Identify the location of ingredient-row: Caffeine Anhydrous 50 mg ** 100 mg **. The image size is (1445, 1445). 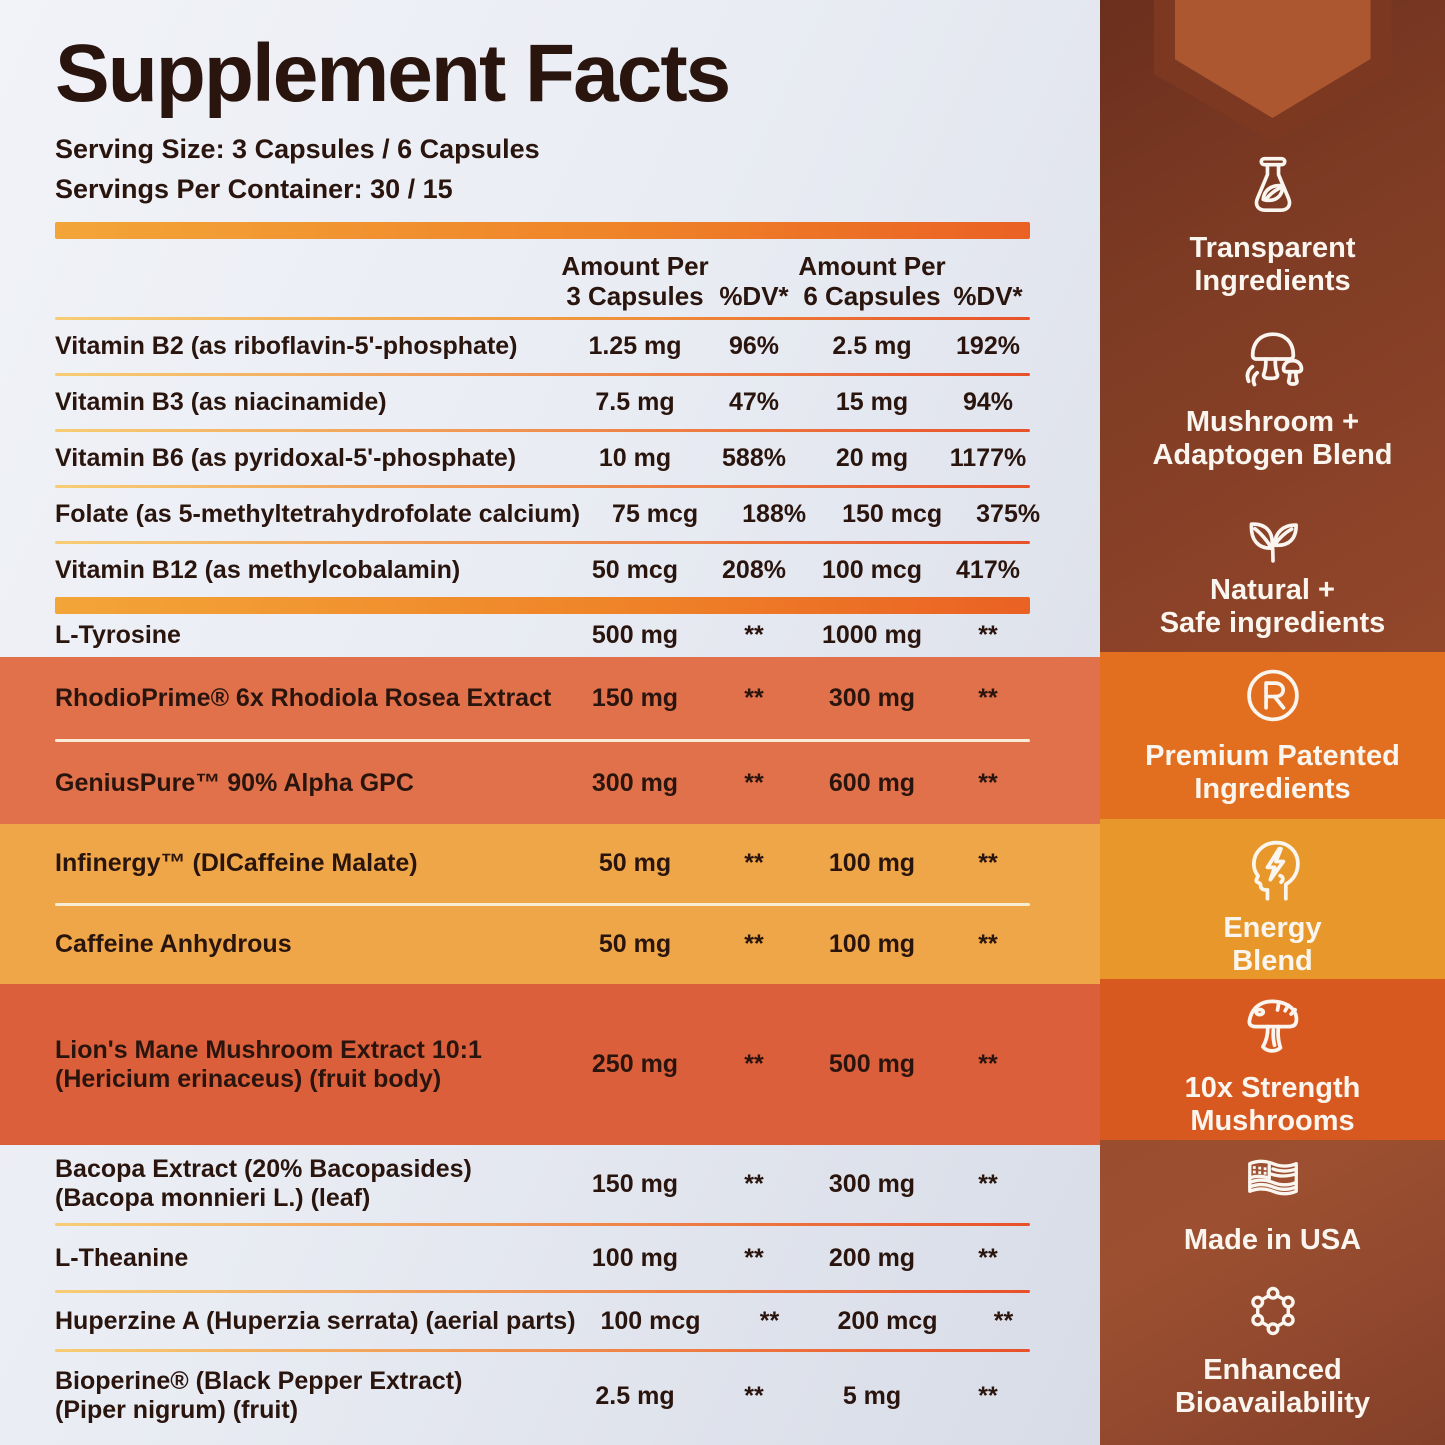
(542, 945).